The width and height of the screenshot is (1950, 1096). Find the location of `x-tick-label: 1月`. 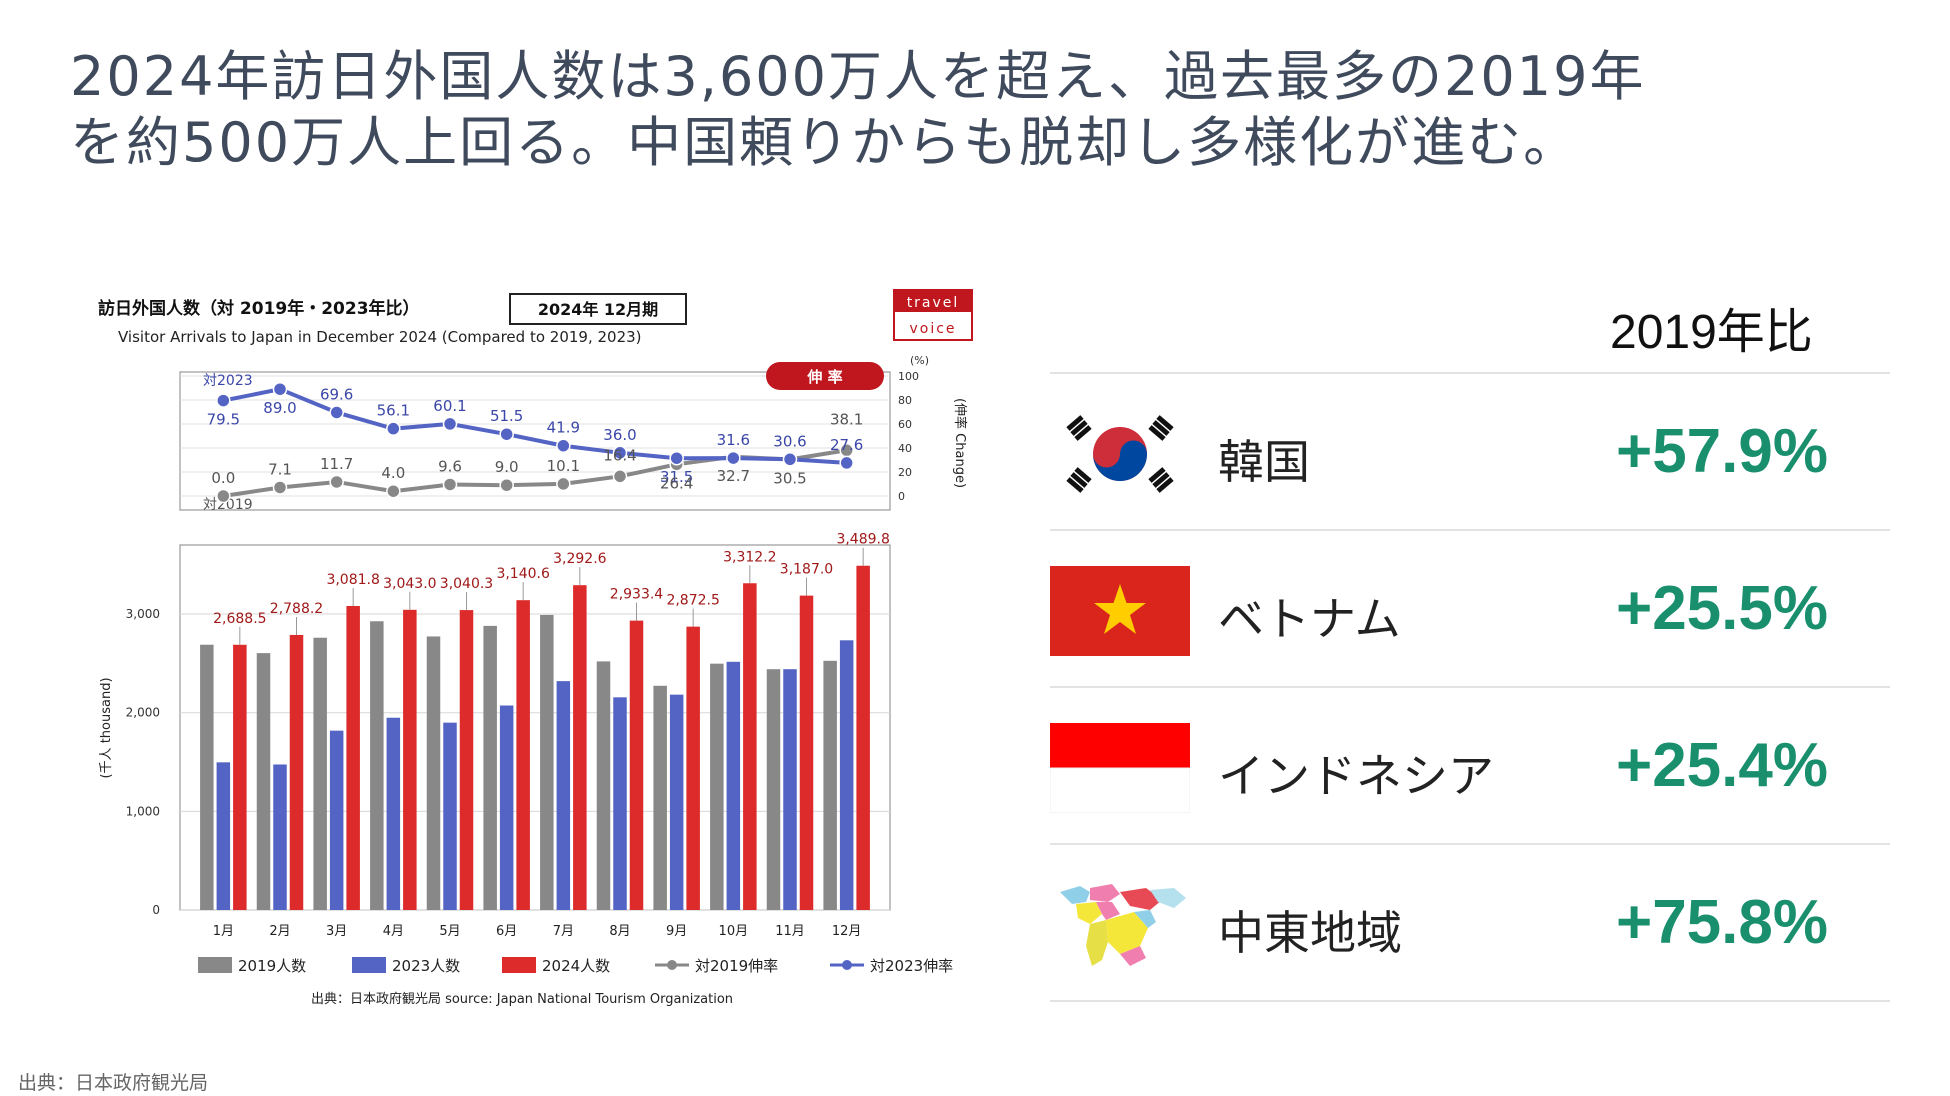

x-tick-label: 1月 is located at coordinates (223, 931).